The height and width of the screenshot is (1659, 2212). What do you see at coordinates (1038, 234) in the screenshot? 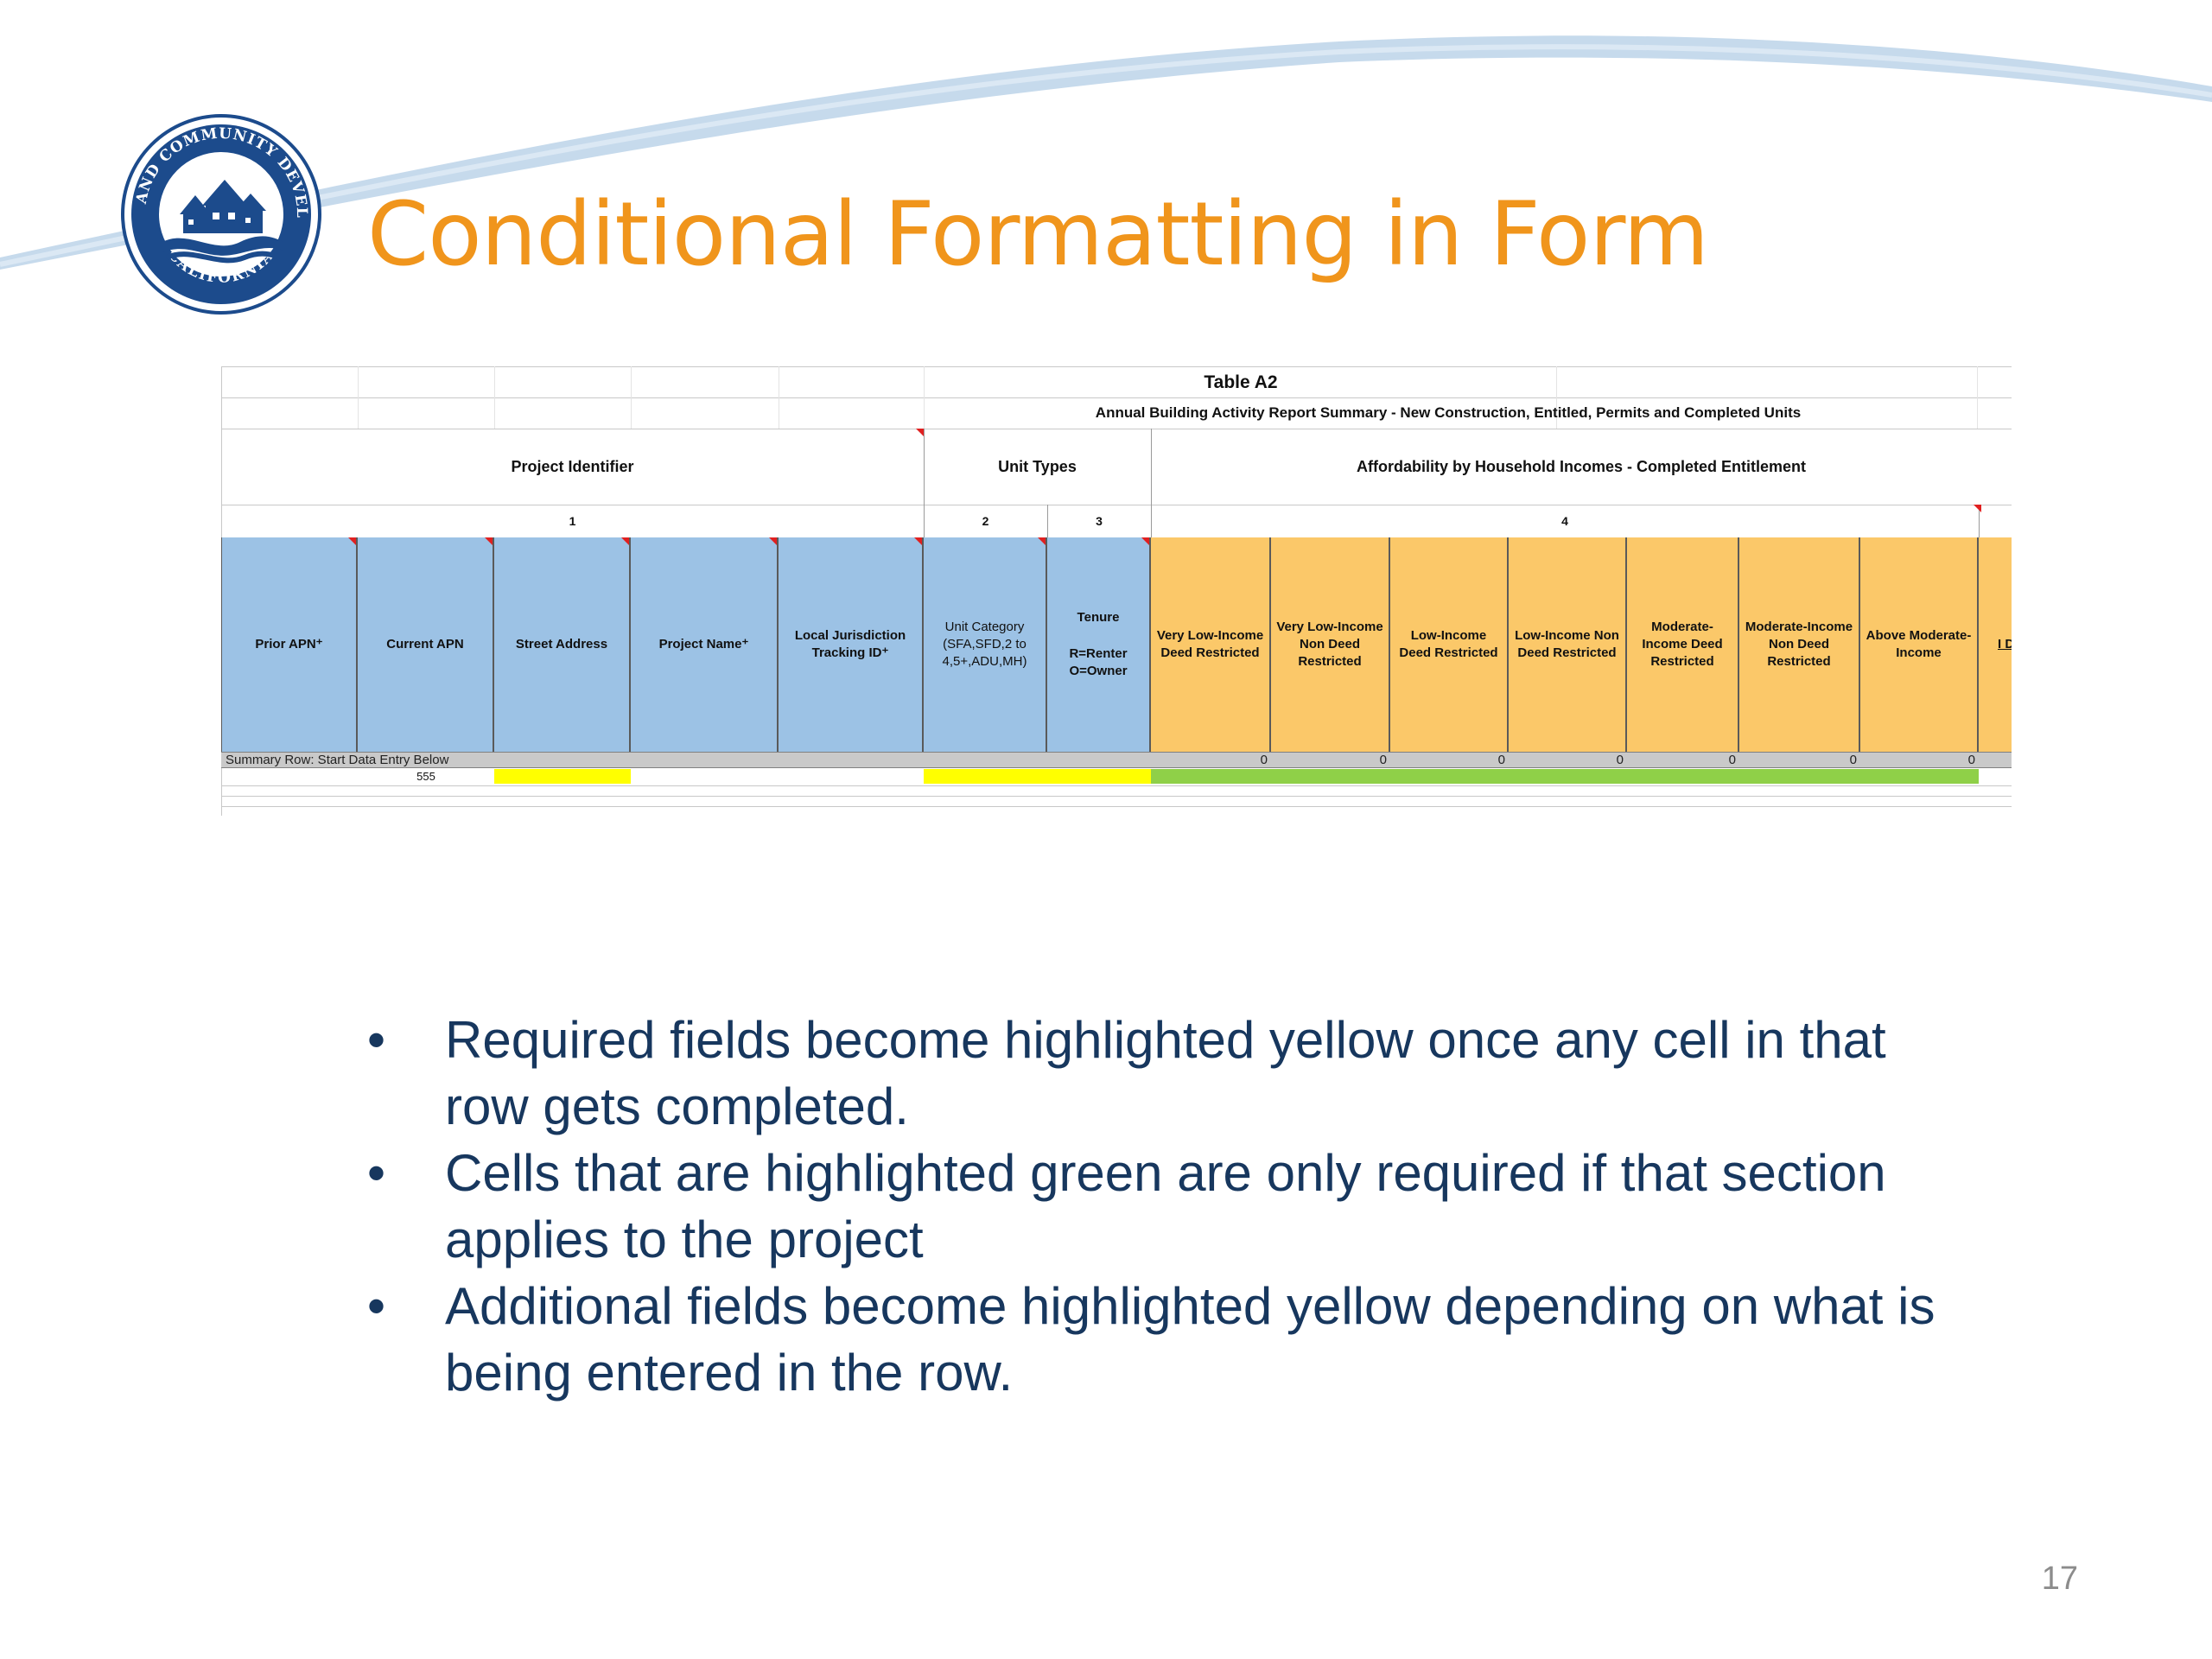
I see `slide-title: Conditional Formatting in Form` at bounding box center [1038, 234].